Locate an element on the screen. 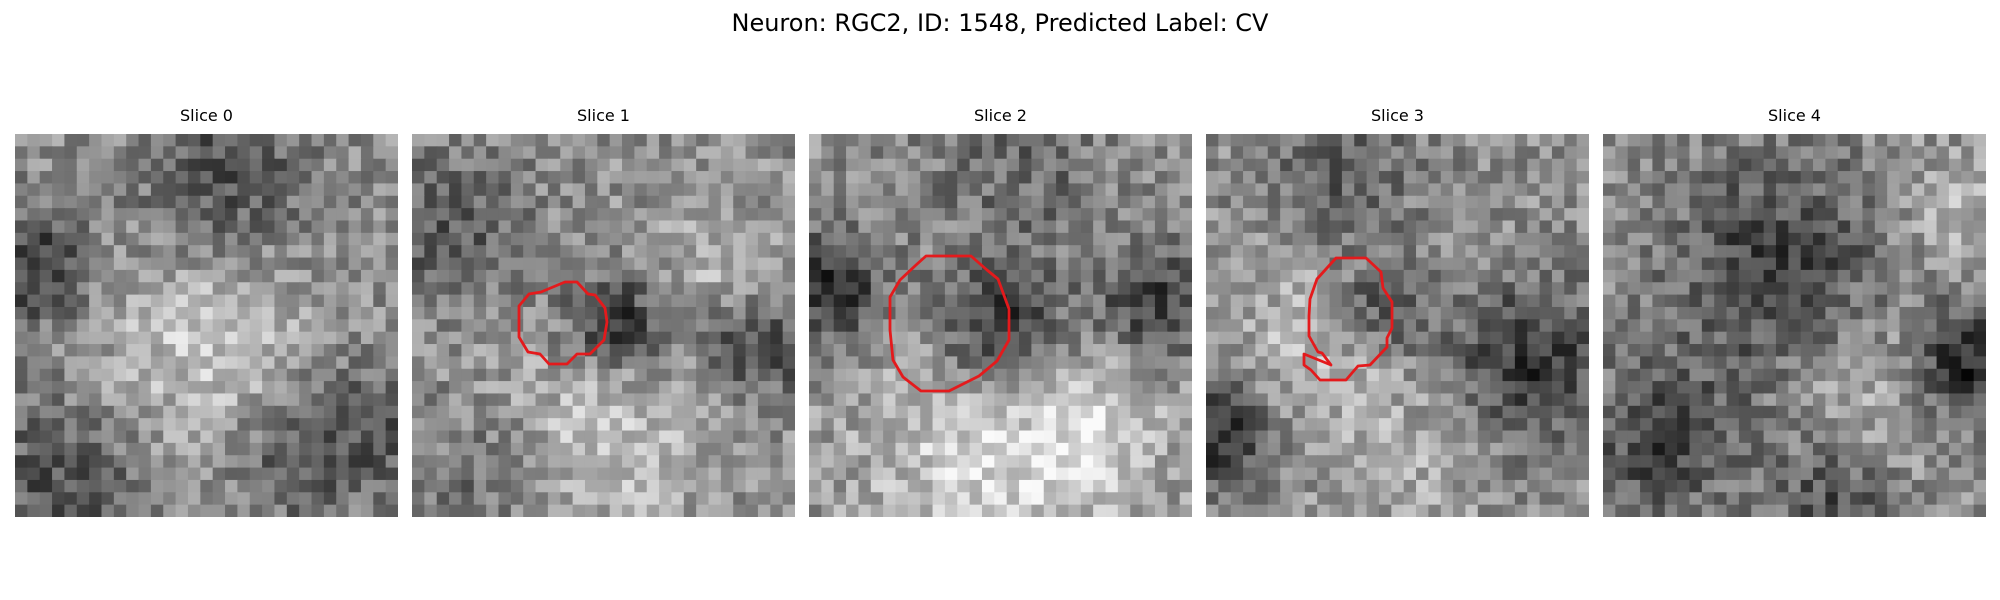  panel-slice-2: Slice 2 is located at coordinates (1000, 310).